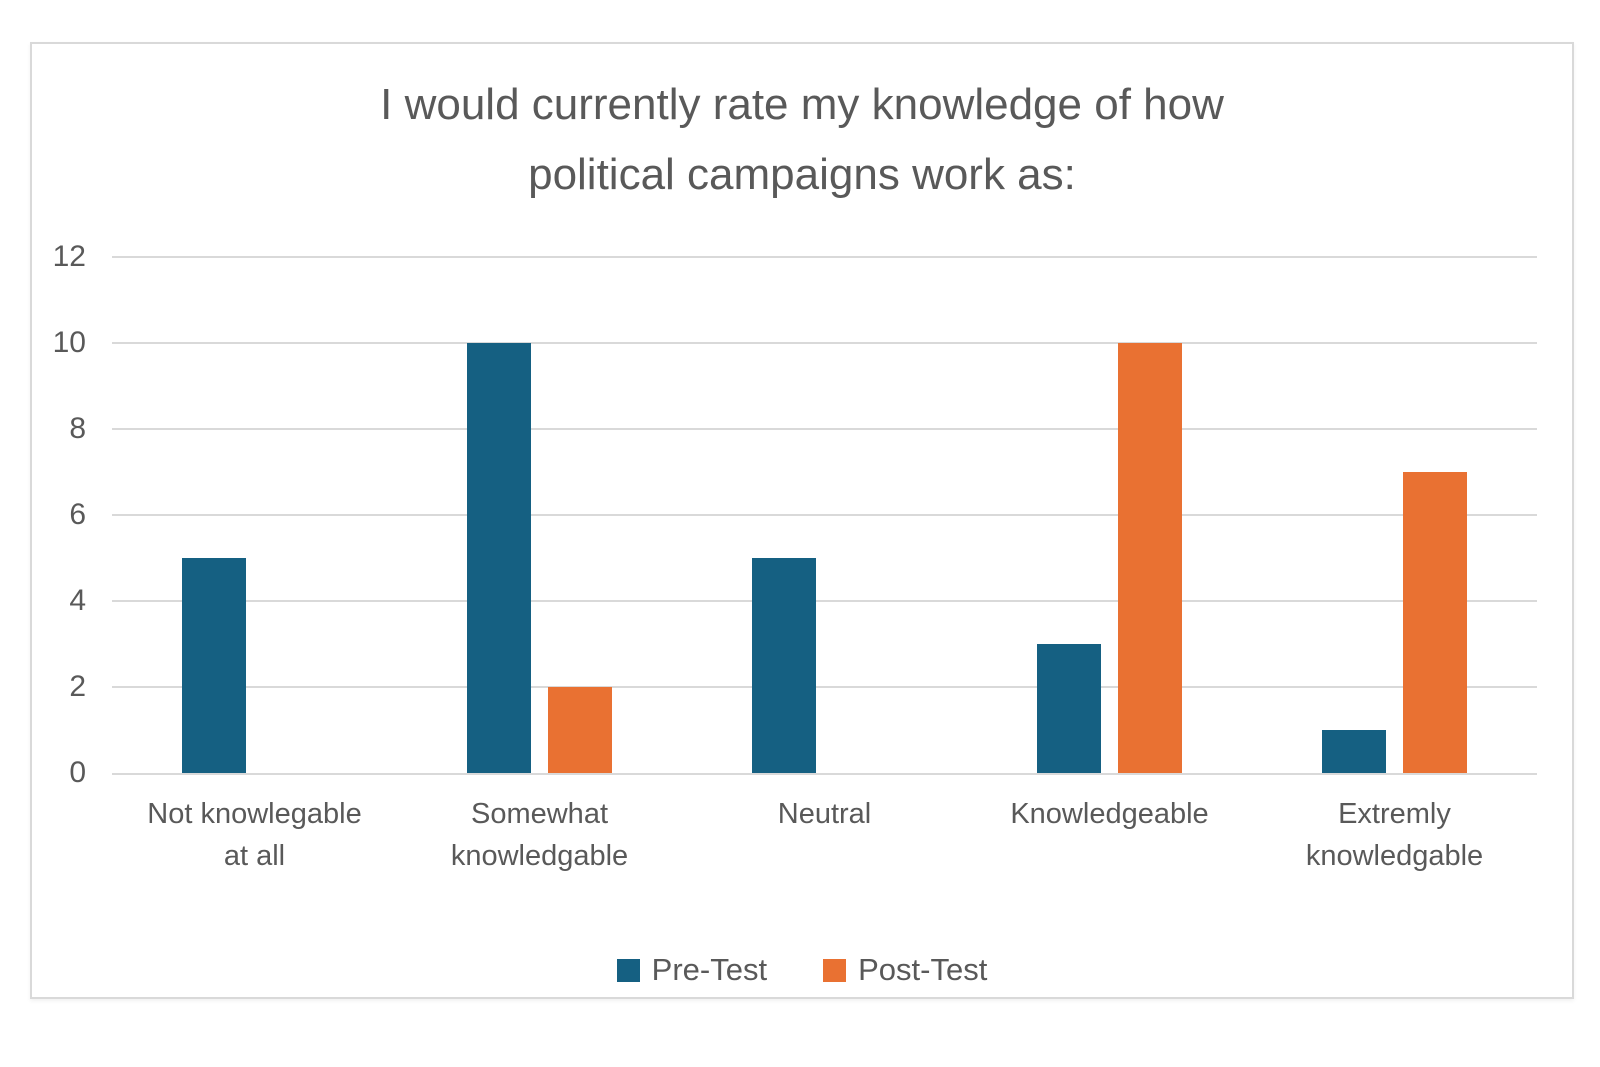  I want to click on x-tick-label-2: Somewhat knowledgable, so click(539, 835).